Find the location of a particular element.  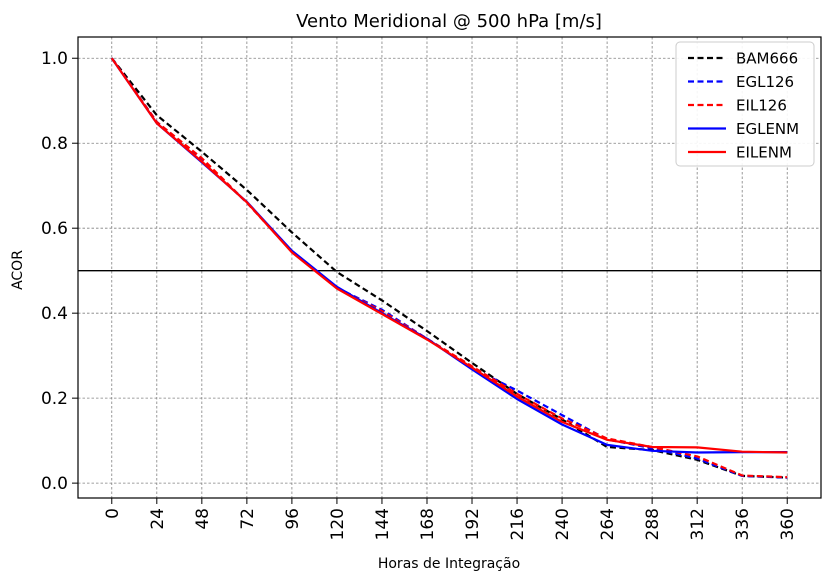

x-tick-label: 48 is located at coordinates (203, 519).